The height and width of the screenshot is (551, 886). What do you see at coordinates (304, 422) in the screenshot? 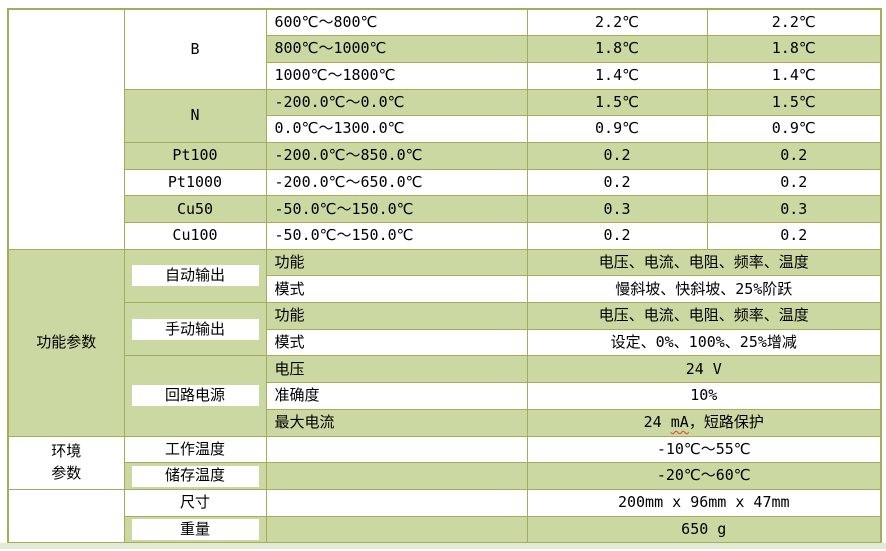
I see `param-name: 最大电流` at bounding box center [304, 422].